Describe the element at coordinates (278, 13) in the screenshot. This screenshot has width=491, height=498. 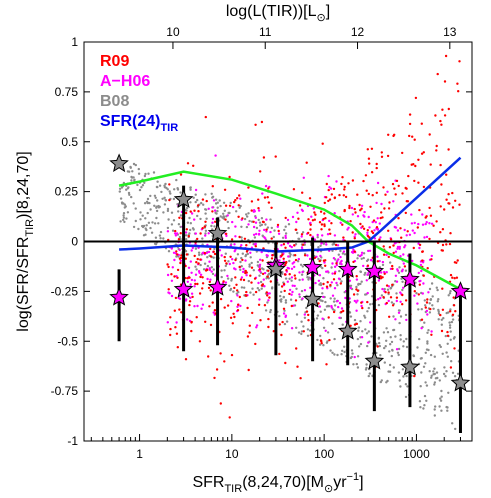
I see `top-axis-title: log(L(TIR))[L⊙]` at that location.